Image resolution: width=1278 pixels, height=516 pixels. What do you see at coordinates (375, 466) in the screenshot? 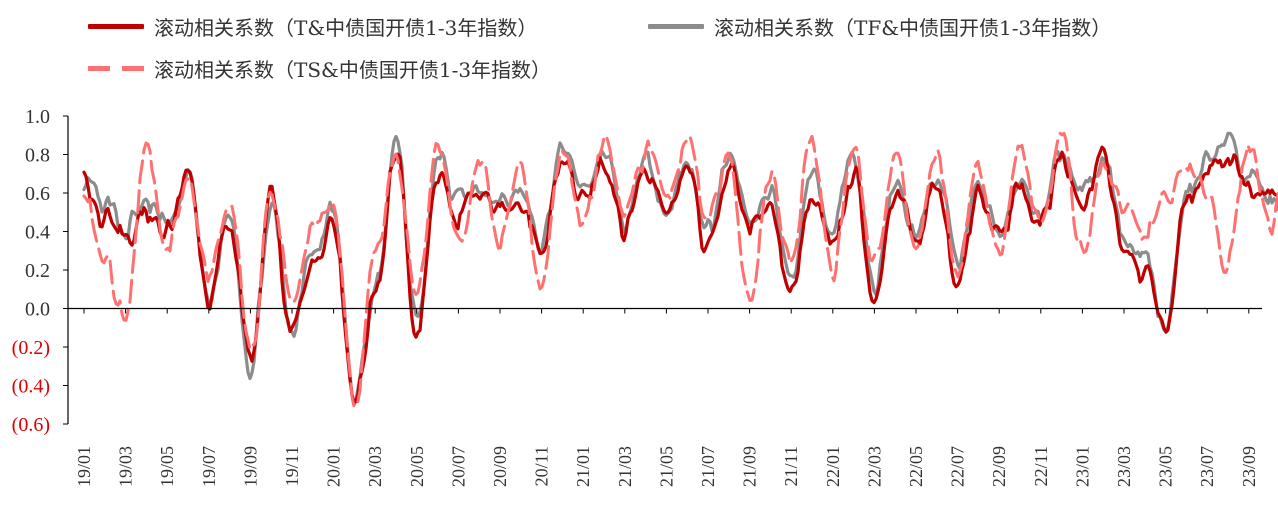
I see `x-tick-label: 20/03` at bounding box center [375, 466].